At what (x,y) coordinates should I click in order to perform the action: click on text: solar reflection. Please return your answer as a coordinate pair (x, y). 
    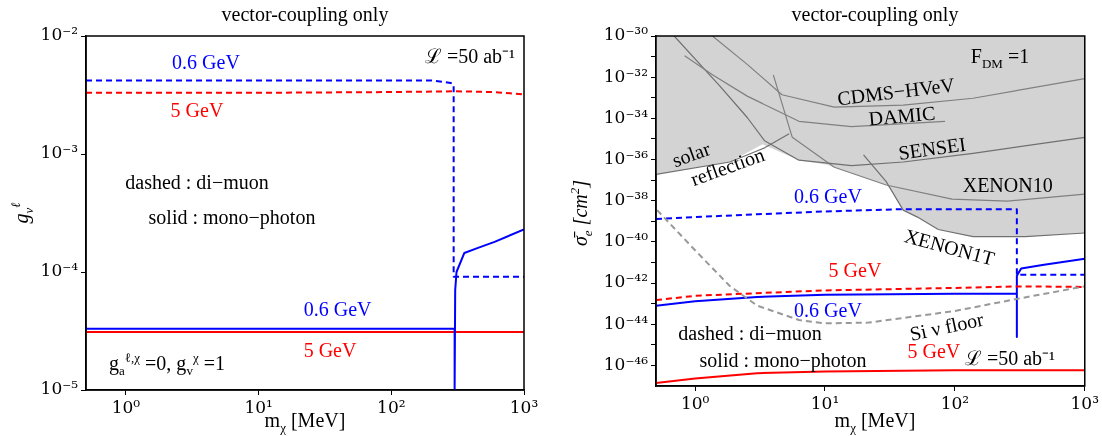
    Looking at the image, I should click on (718, 163).